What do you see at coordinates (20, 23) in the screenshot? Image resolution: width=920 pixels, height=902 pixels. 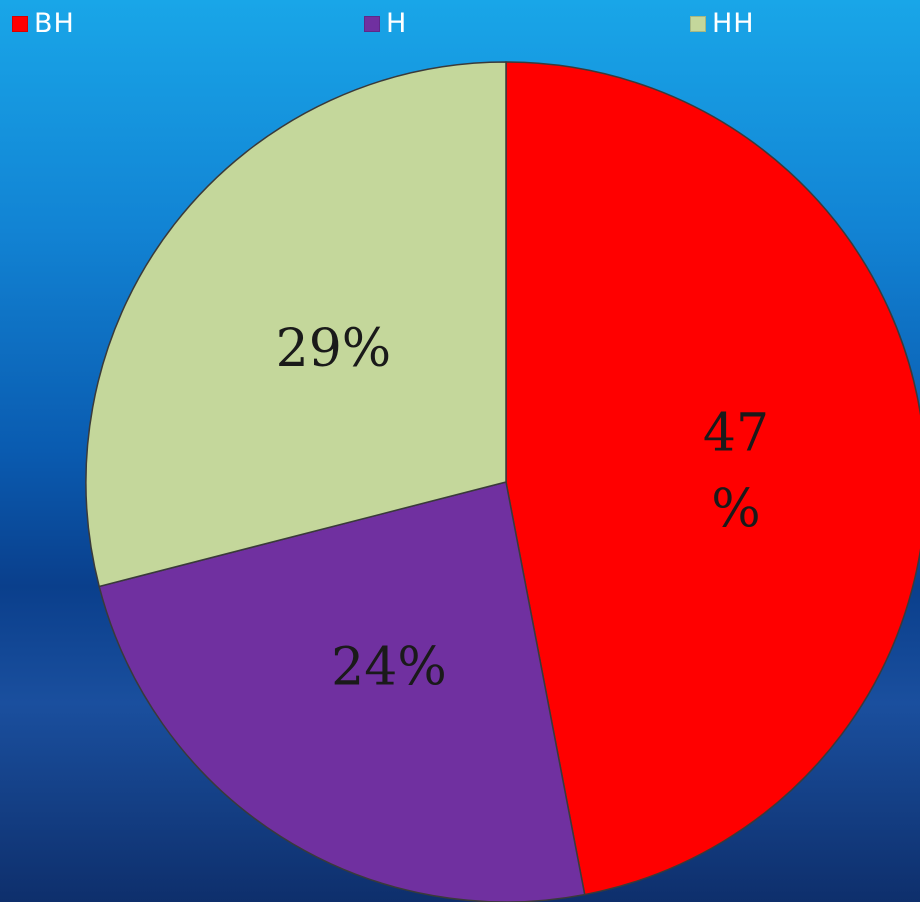 I see `legend-swatch-vn` at bounding box center [20, 23].